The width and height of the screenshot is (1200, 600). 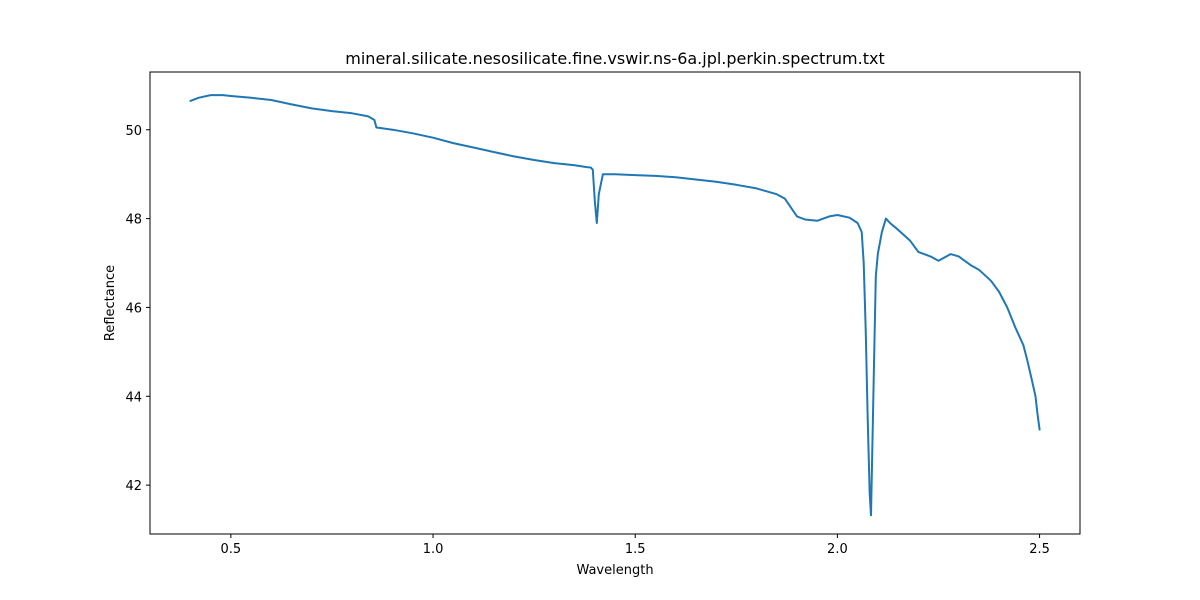 I want to click on x-tick-label: 1.0, so click(x=433, y=549).